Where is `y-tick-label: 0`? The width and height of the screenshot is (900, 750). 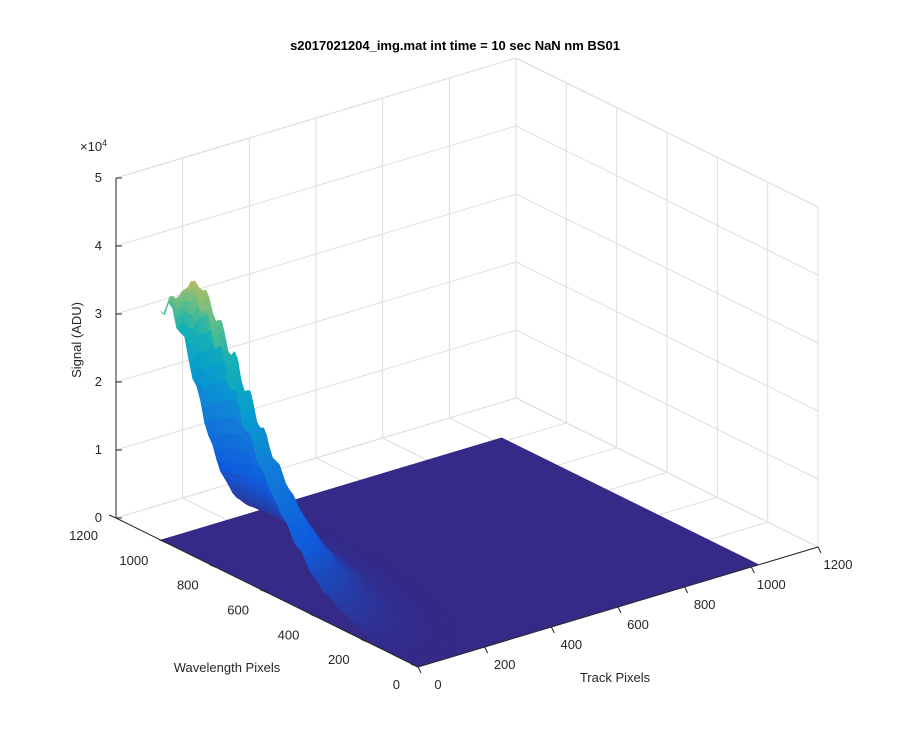
y-tick-label: 0 is located at coordinates (396, 684).